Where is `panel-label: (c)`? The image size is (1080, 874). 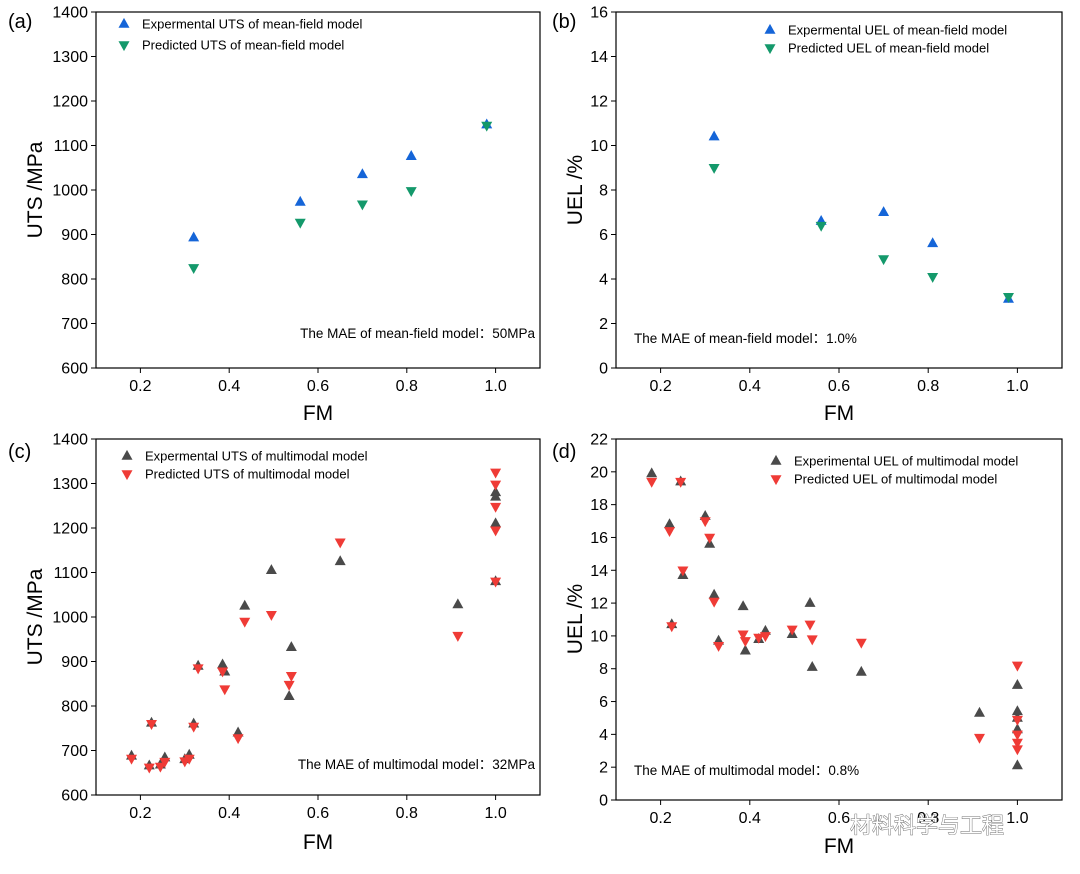
panel-label: (c) is located at coordinates (19, 452).